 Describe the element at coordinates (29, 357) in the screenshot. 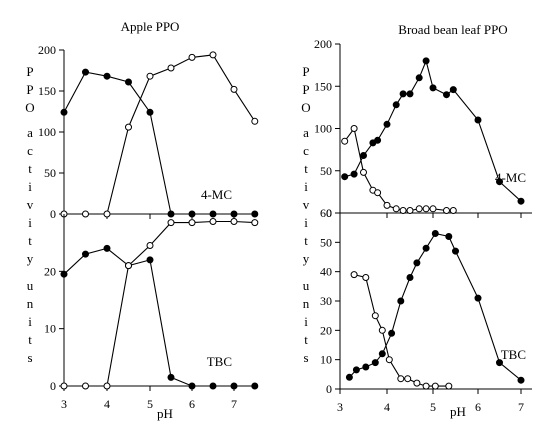

I see `ylabel-letter: s` at that location.